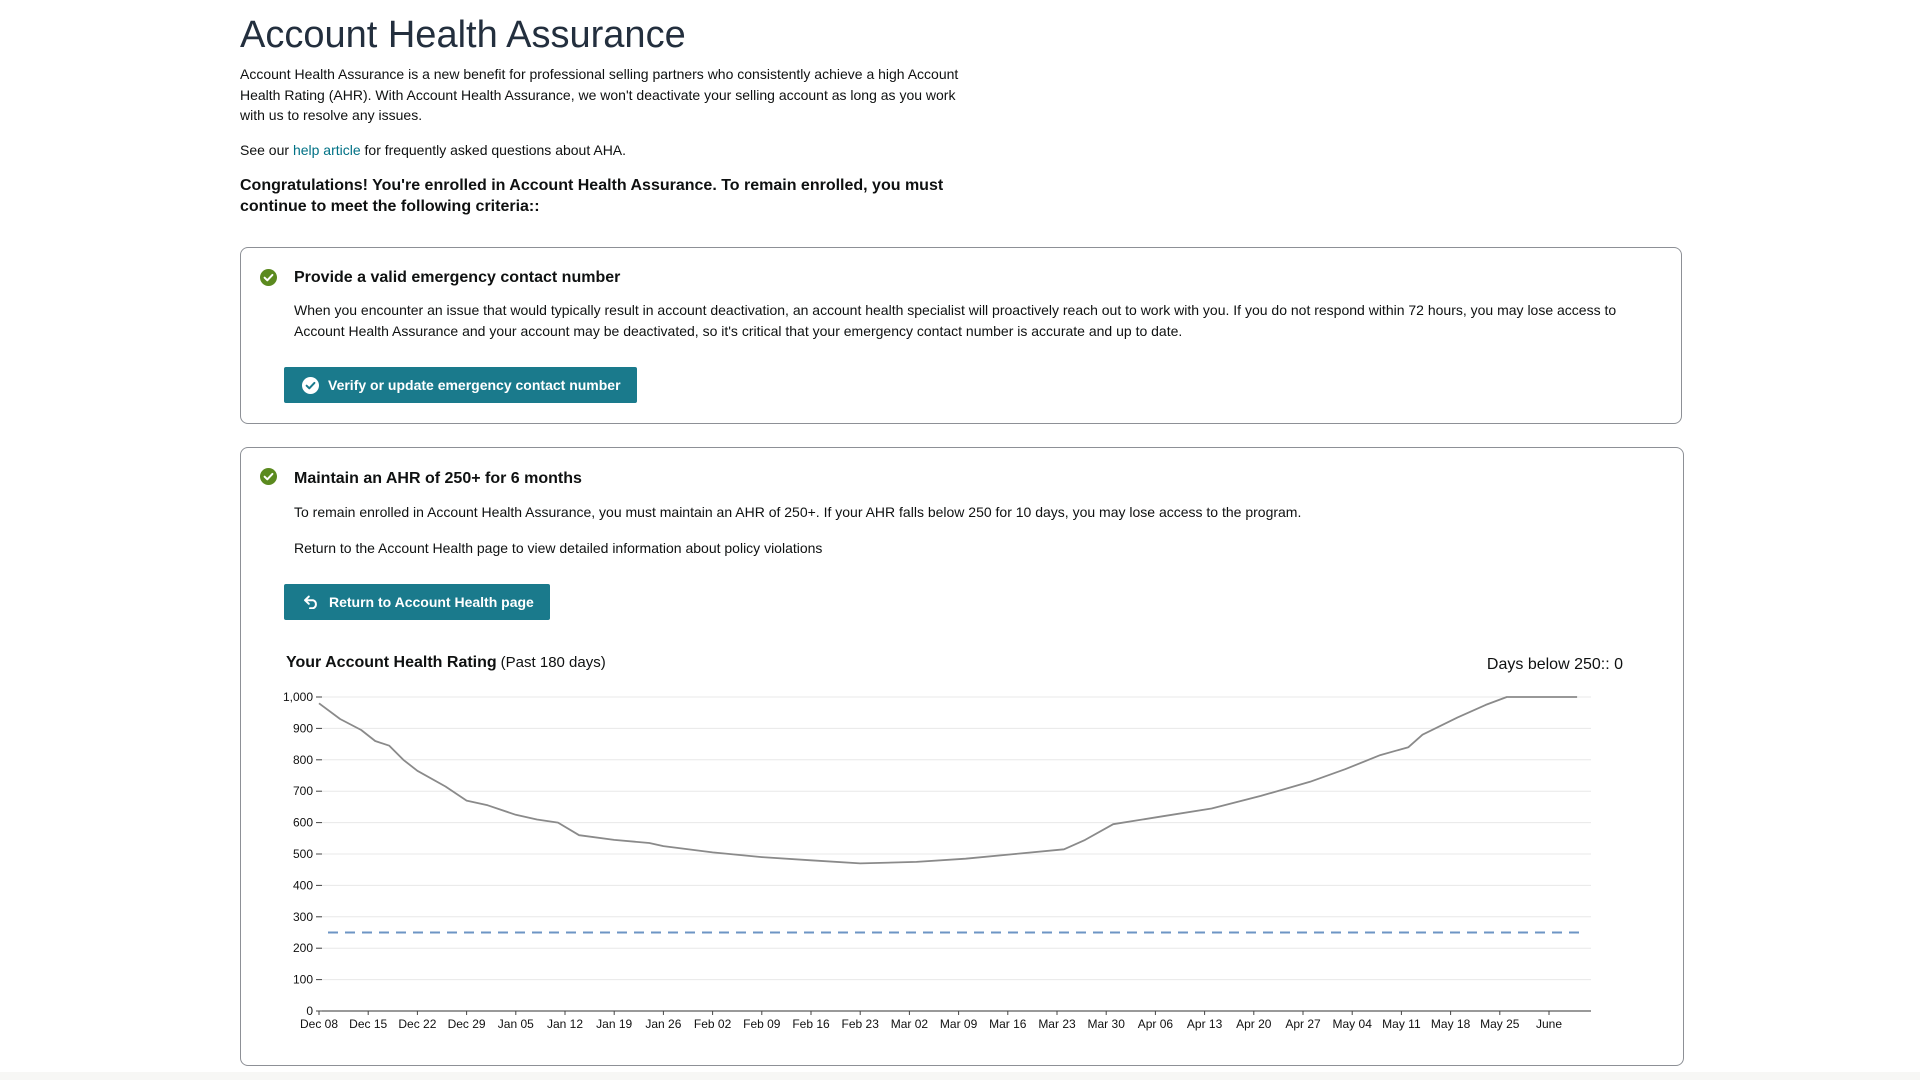 The height and width of the screenshot is (1080, 1920). What do you see at coordinates (1500, 1024) in the screenshot?
I see `x-tick-label: May 25` at bounding box center [1500, 1024].